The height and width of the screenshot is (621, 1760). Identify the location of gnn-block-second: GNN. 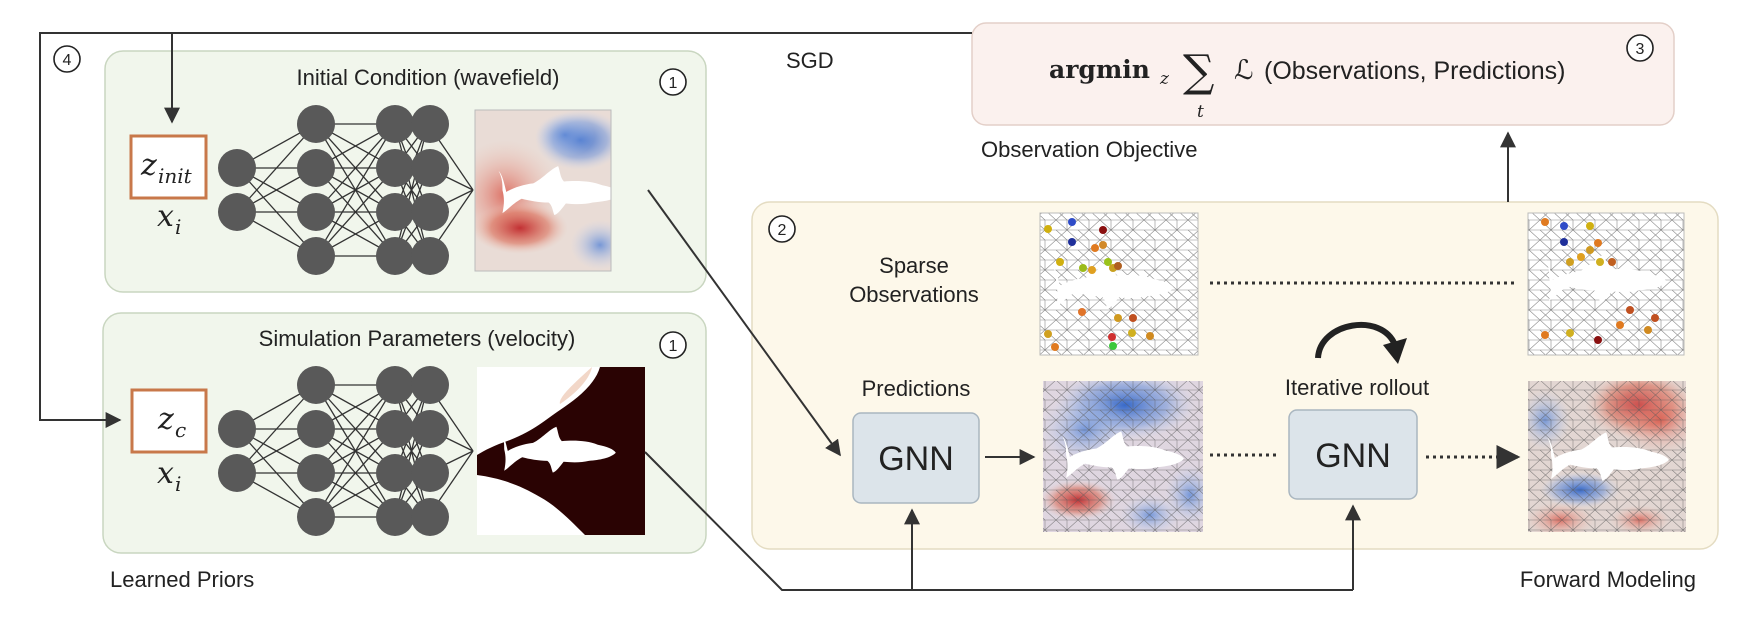
(1353, 454).